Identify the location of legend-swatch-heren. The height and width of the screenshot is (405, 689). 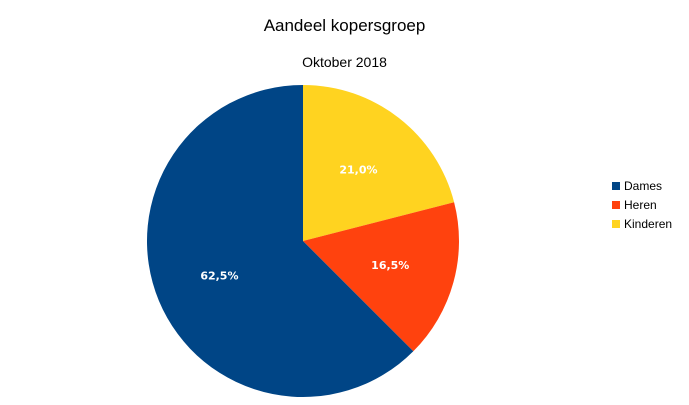
(616, 204).